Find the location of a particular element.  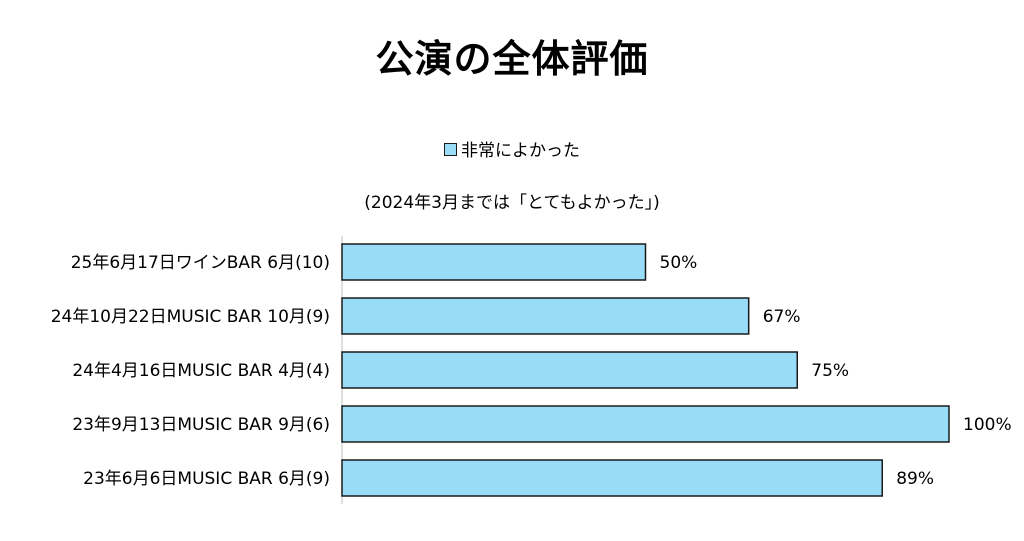

legend-label: 非常によかった is located at coordinates (520, 151).